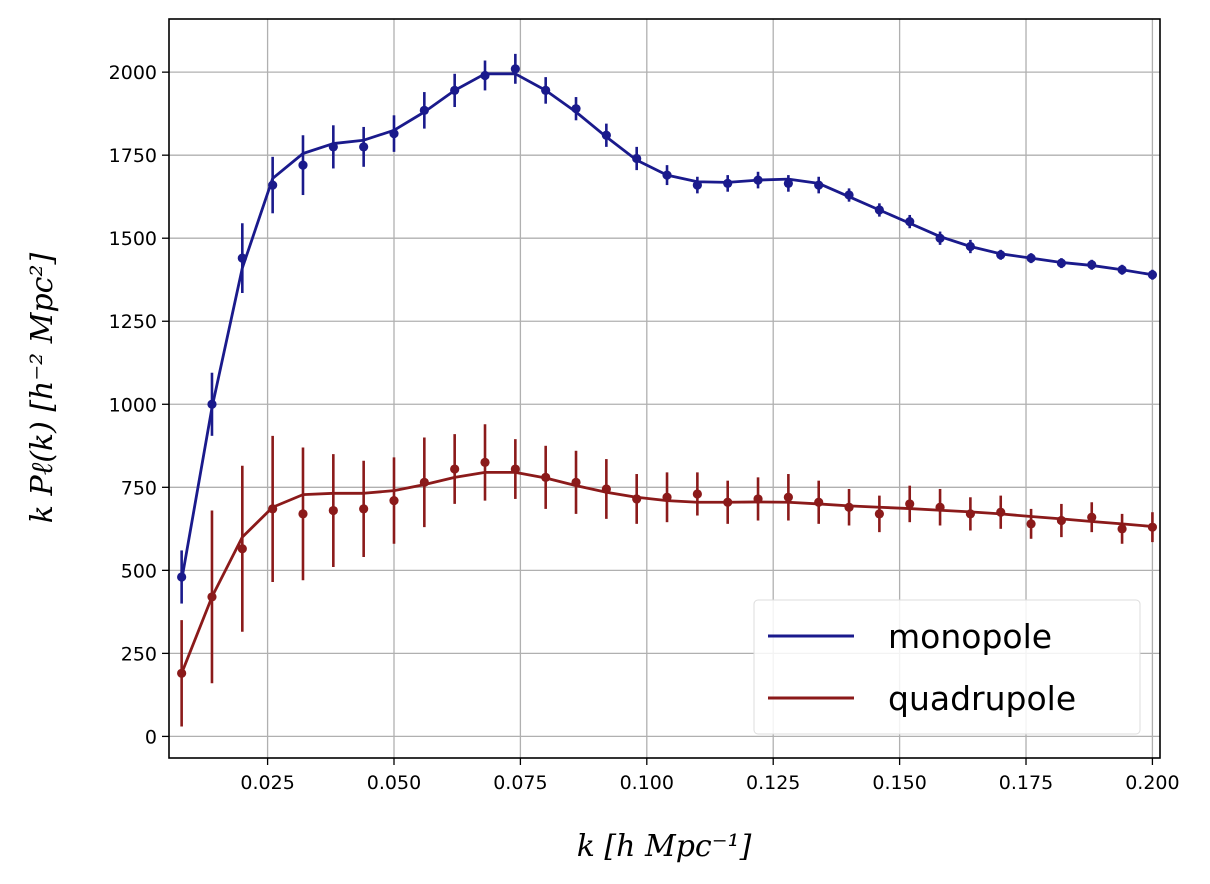  I want to click on x-ticks: 0.025 0.050 0.075 0.100 0.125 0.150 0.175 0.200, so click(710, 776).